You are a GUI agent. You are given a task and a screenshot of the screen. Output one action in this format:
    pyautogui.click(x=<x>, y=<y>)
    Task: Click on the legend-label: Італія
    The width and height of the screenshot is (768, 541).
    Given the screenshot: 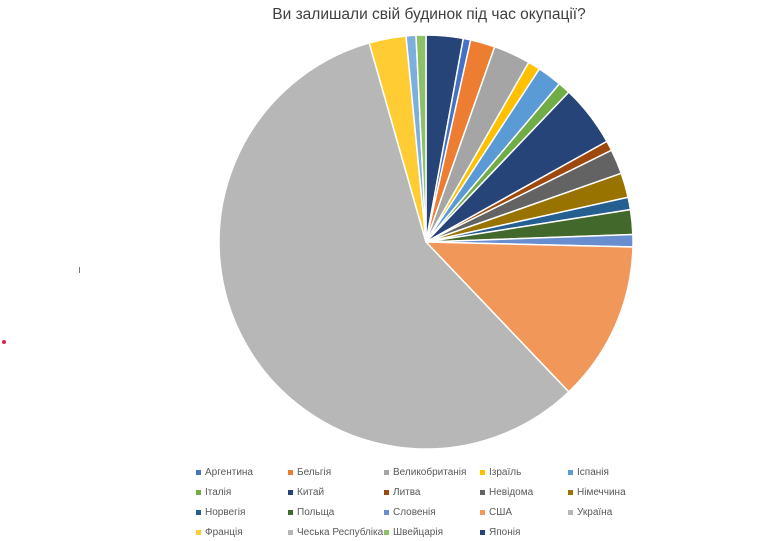 What is the action you would take?
    pyautogui.click(x=218, y=492)
    